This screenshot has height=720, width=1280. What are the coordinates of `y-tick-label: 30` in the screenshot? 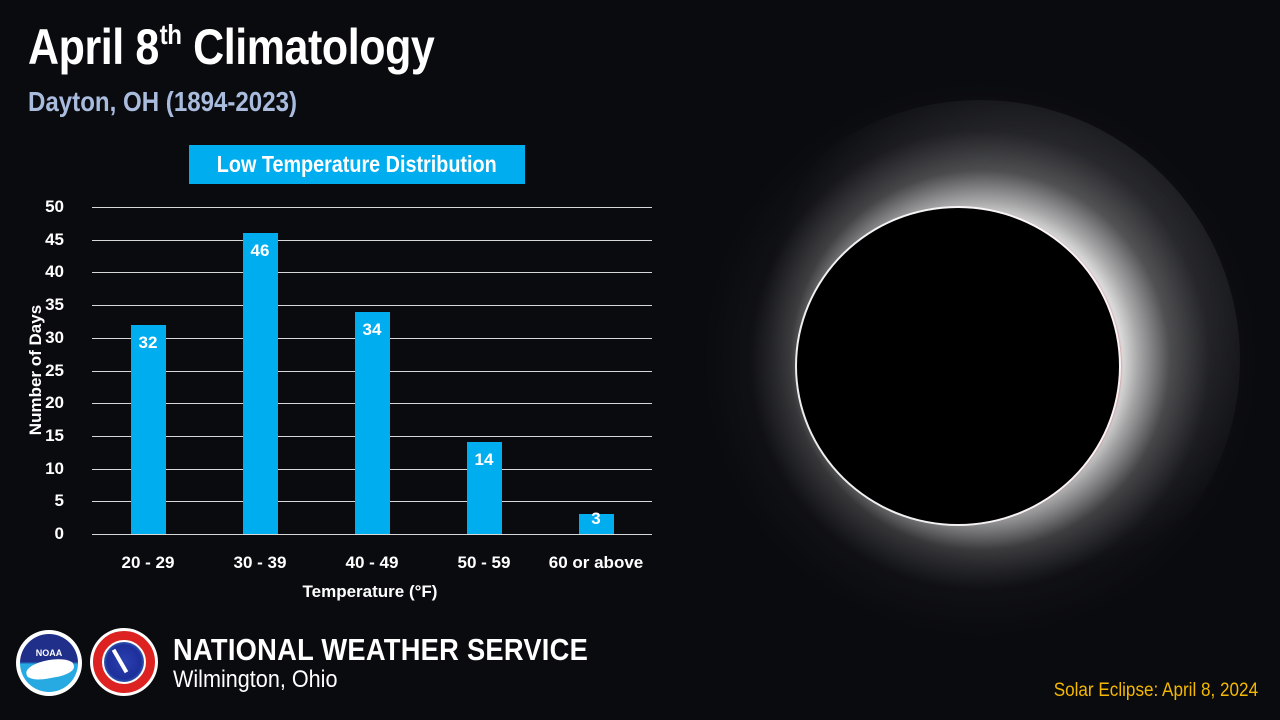 It's located at (54, 337).